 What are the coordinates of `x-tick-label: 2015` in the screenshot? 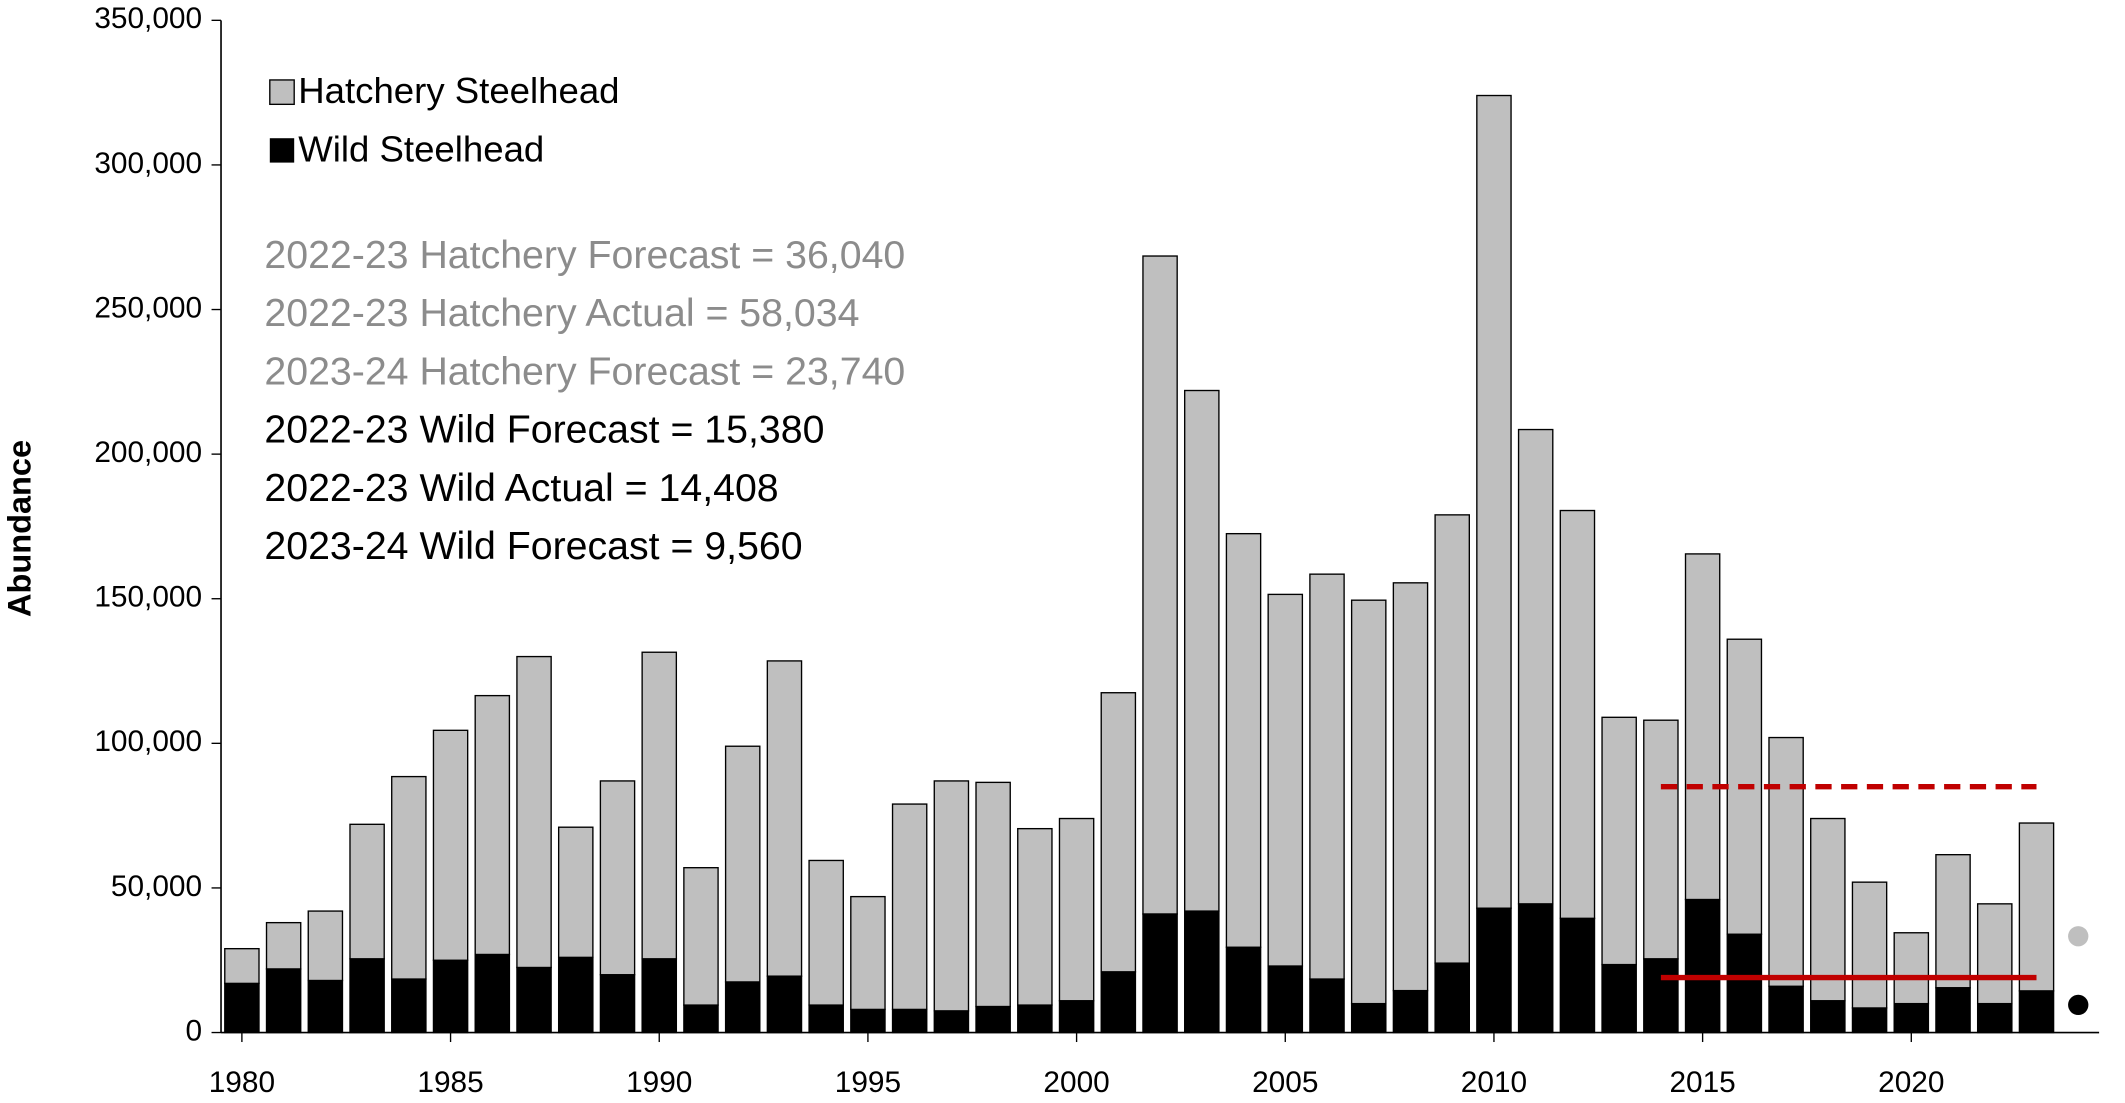 It's located at (1702, 1082).